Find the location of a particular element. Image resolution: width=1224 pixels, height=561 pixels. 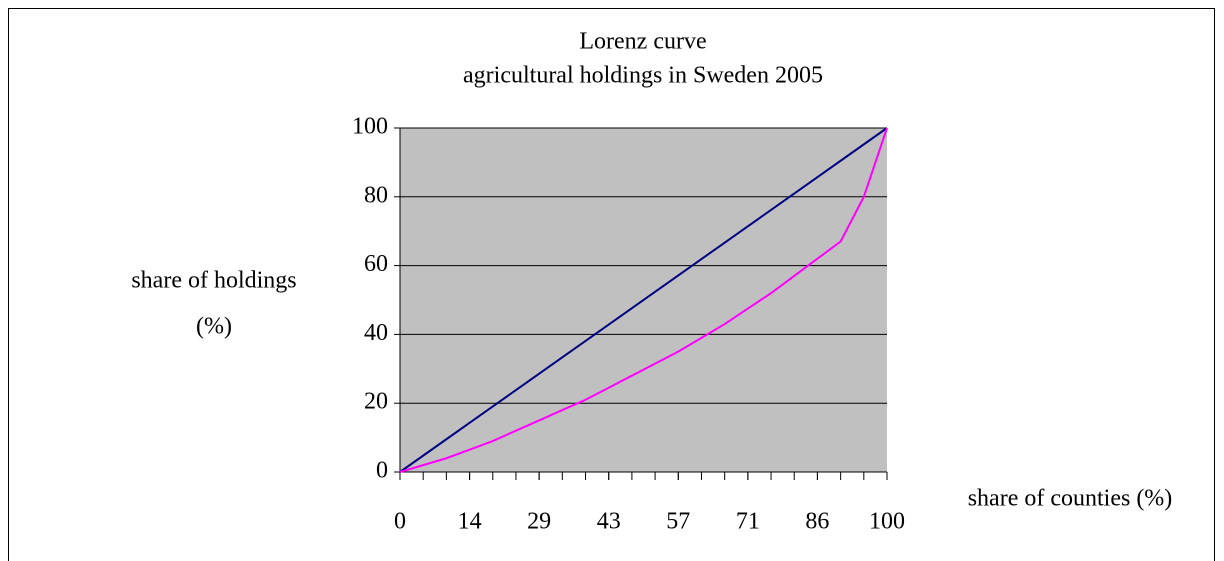

y-tick-label: 100 is located at coordinates (370, 127).